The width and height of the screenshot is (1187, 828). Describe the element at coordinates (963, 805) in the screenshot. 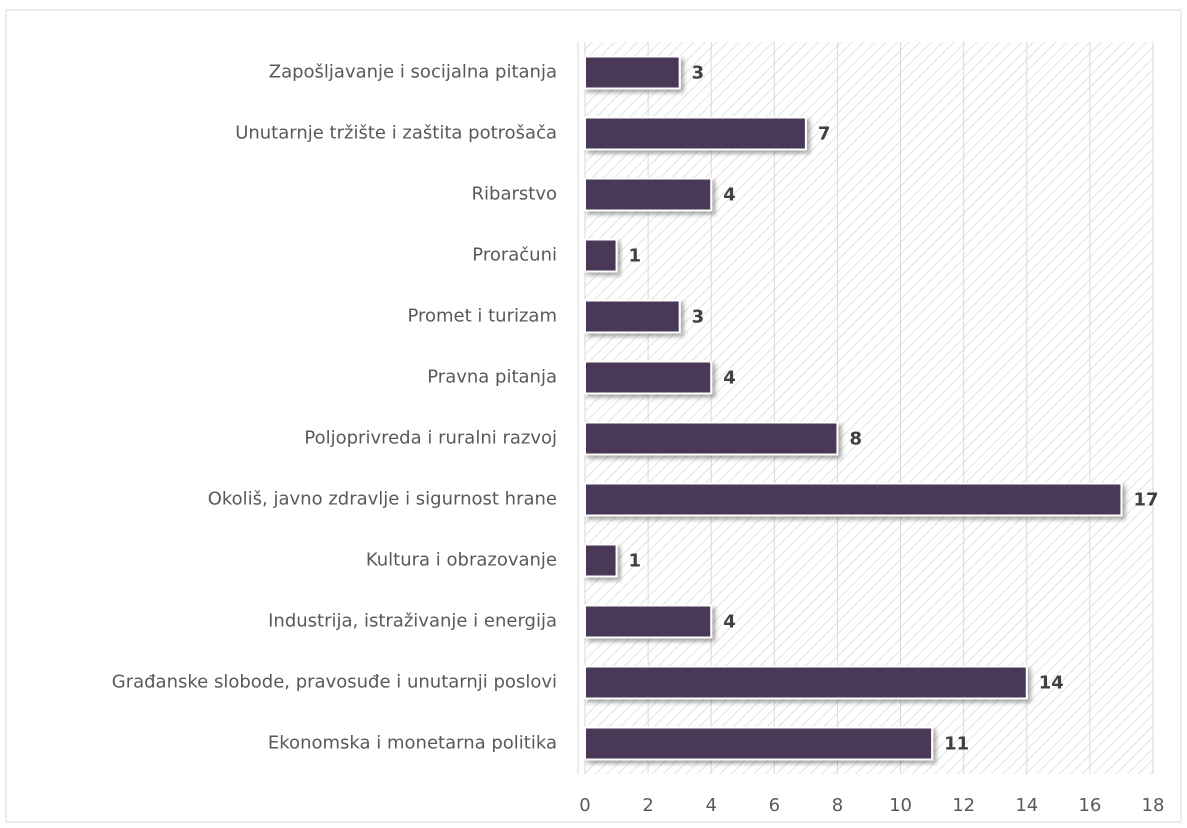

I see `x-tick-label: 12` at that location.